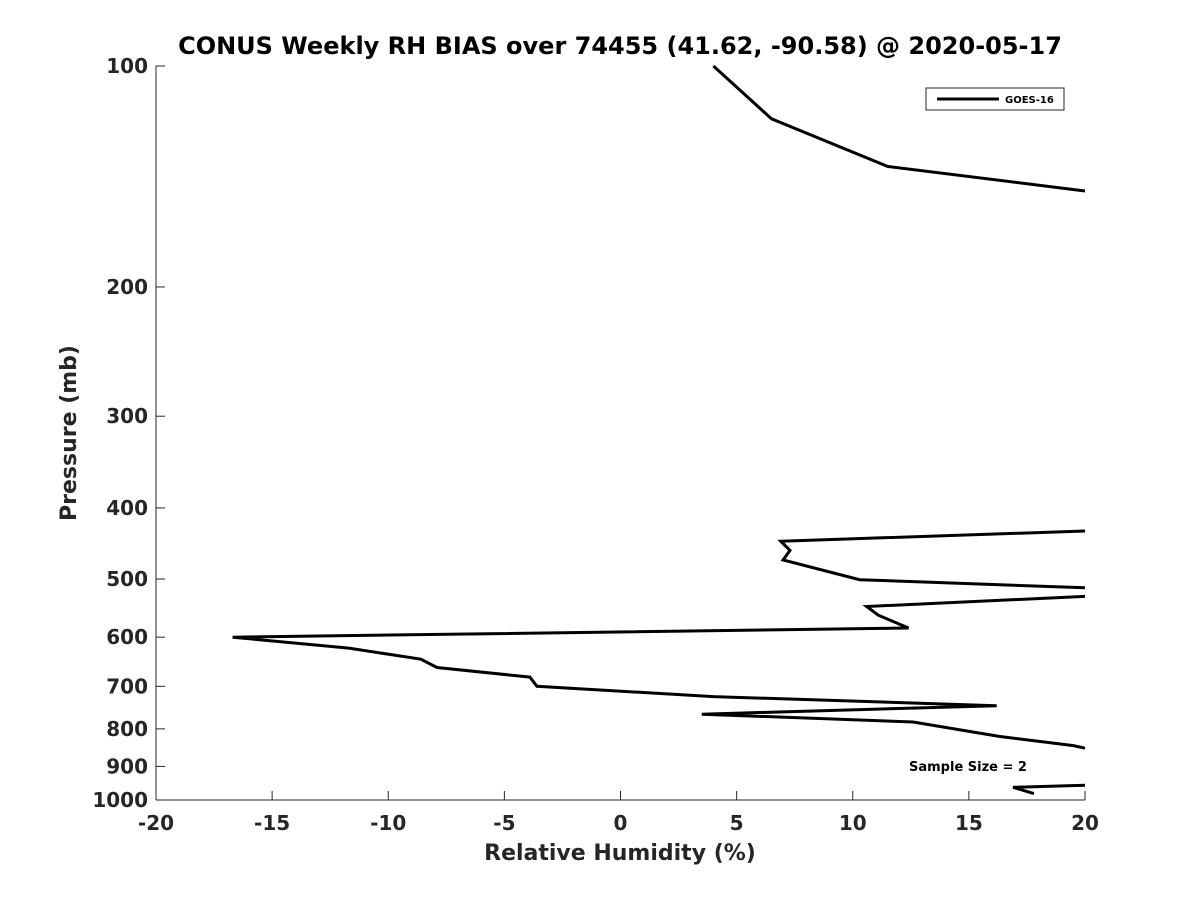 This screenshot has width=1200, height=900. Describe the element at coordinates (504, 823) in the screenshot. I see `x-tick-label: -5` at that location.